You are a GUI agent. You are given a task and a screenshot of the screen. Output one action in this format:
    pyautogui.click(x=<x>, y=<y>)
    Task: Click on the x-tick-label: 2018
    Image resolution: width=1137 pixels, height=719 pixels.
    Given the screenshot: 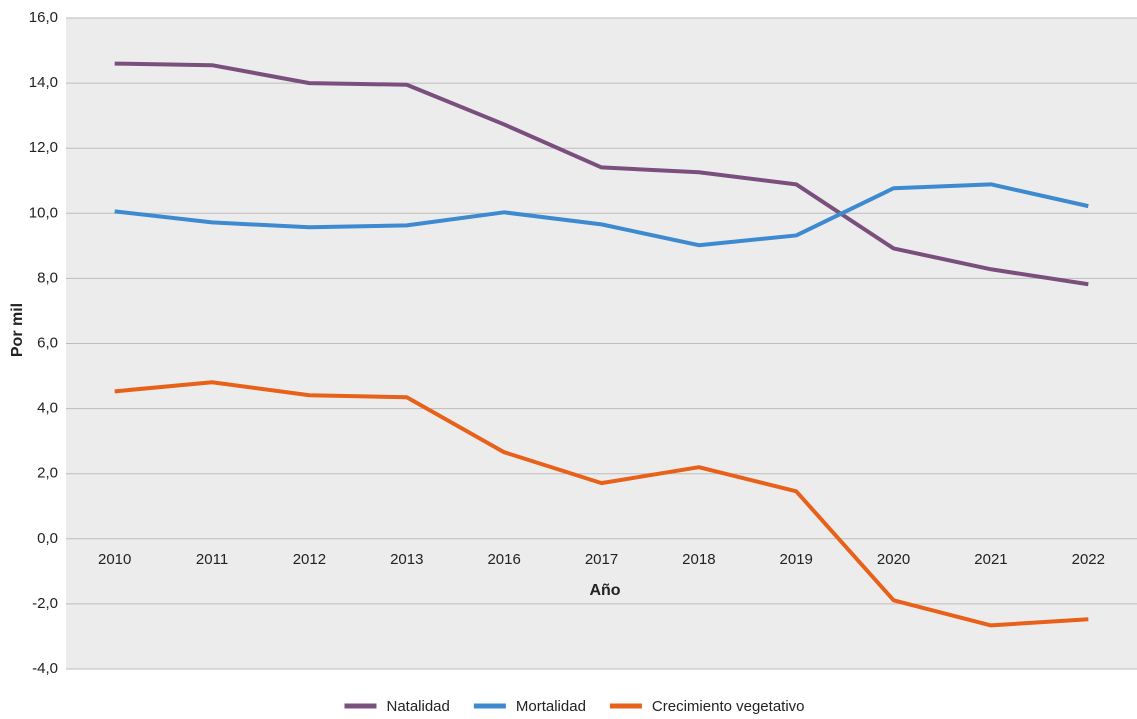 What is the action you would take?
    pyautogui.click(x=698, y=559)
    